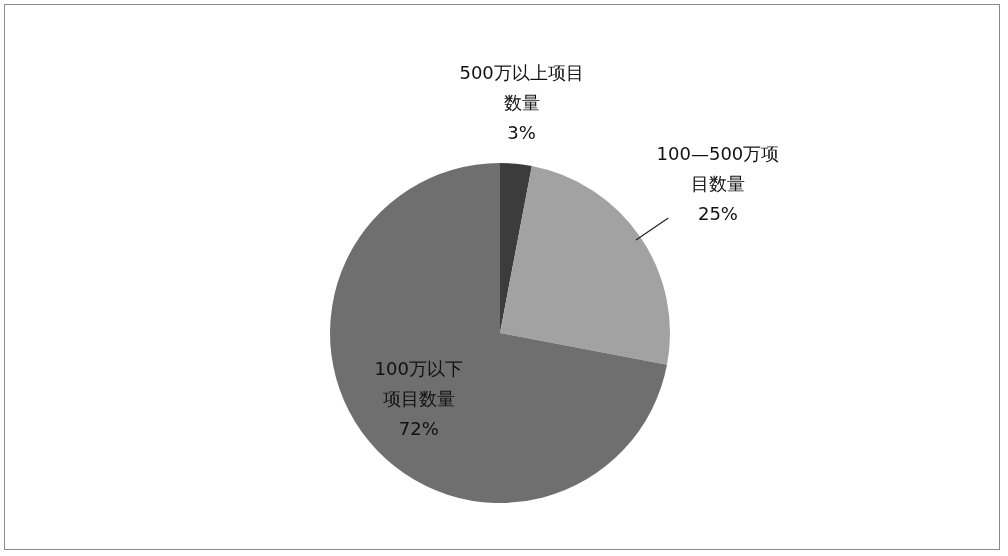 The height and width of the screenshot is (556, 1008). I want to click on data-label: 25%, so click(717, 213).